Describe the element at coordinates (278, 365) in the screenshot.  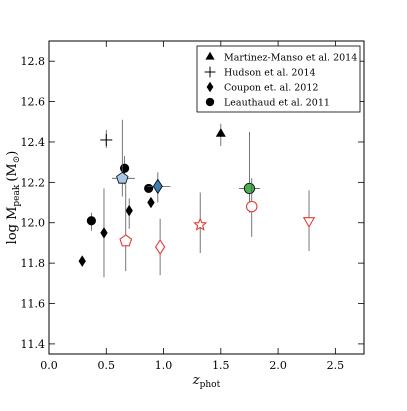
I see `x-tick-label: 2.0` at that location.